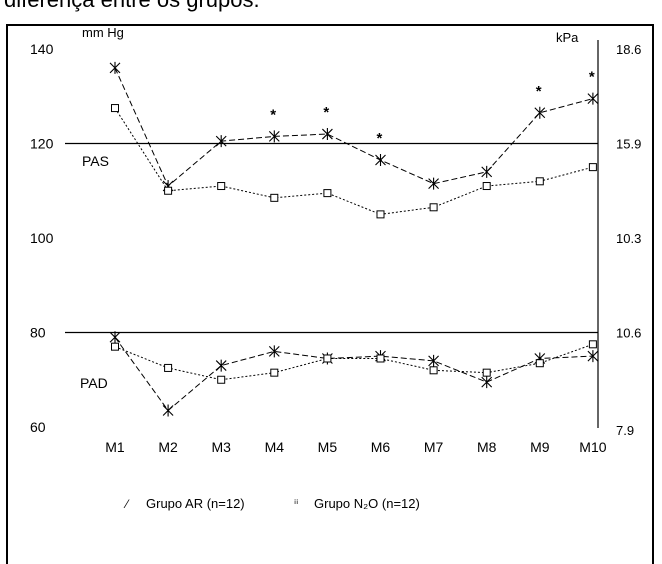  What do you see at coordinates (628, 49) in the screenshot?
I see `right-tick-label: 18.6` at bounding box center [628, 49].